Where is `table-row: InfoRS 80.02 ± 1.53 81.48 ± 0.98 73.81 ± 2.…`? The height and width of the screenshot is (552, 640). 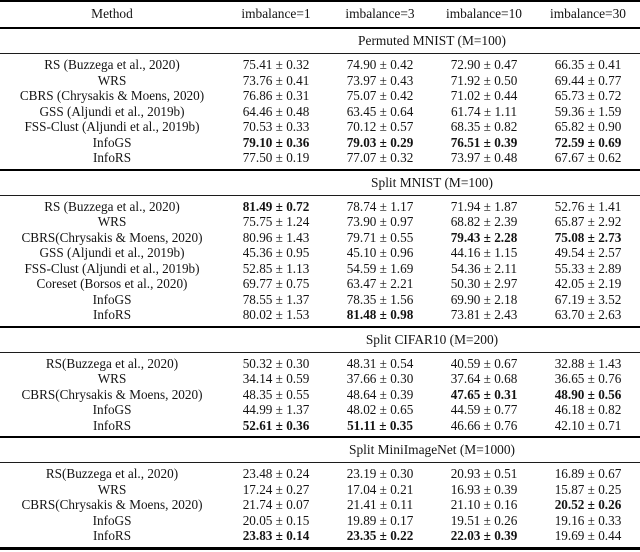
table-row: InfoRS 80.02 ± 1.53 81.48 ± 0.98 73.81 ± 2.… is located at coordinates (320, 317).